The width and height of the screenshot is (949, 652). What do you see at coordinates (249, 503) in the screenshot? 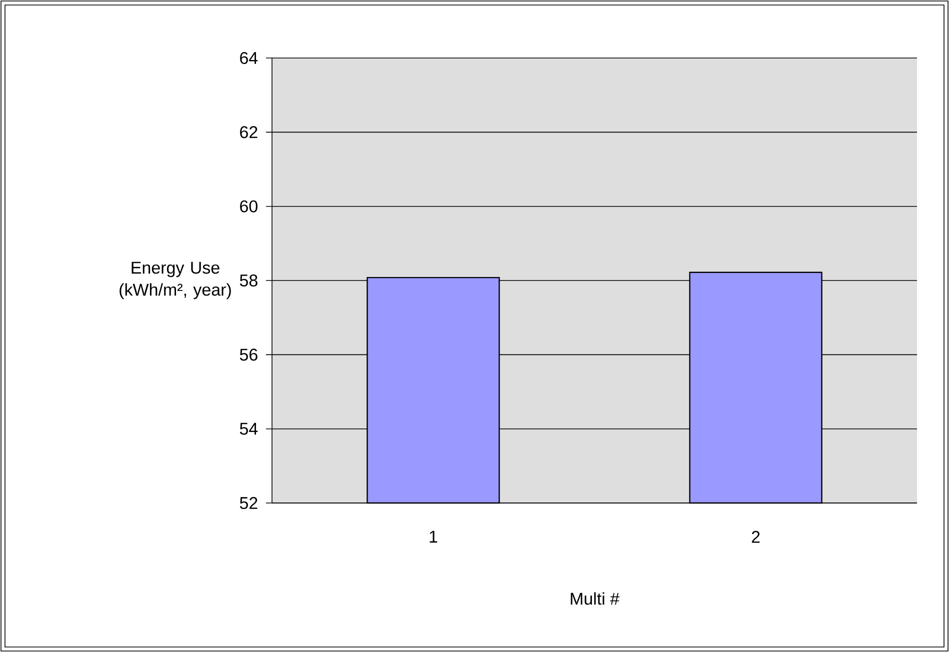
I see `y-tick-label: 52` at bounding box center [249, 503].